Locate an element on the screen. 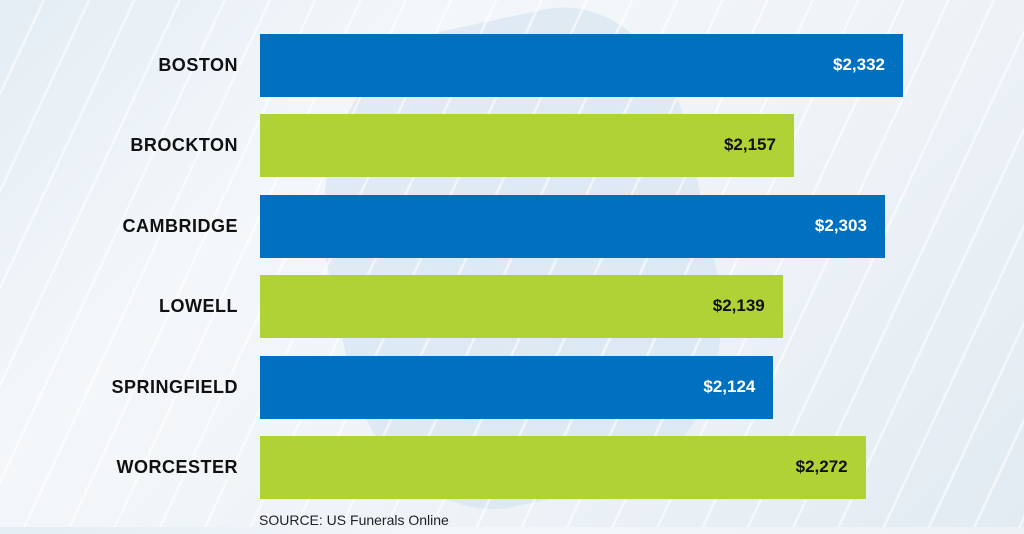 The width and height of the screenshot is (1024, 534). bar-worcester is located at coordinates (563, 467).